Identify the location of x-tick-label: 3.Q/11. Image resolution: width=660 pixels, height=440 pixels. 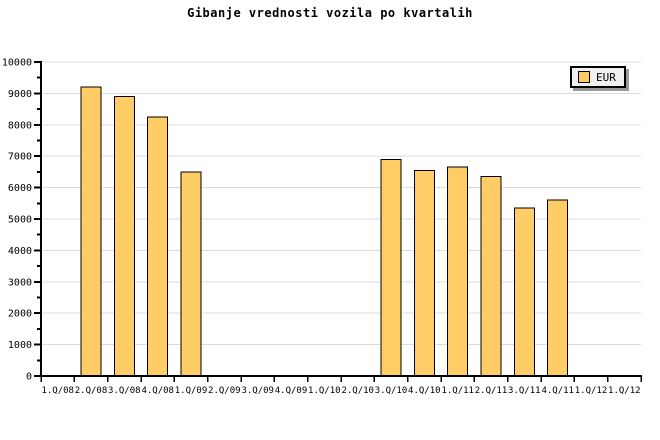
(524, 391).